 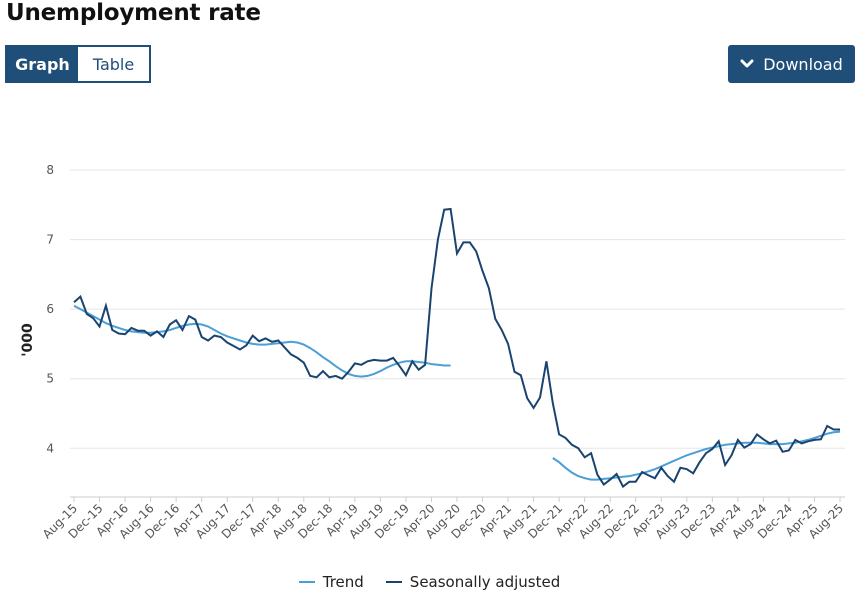 I want to click on seasonally-adjusted-swatch, so click(x=393, y=582).